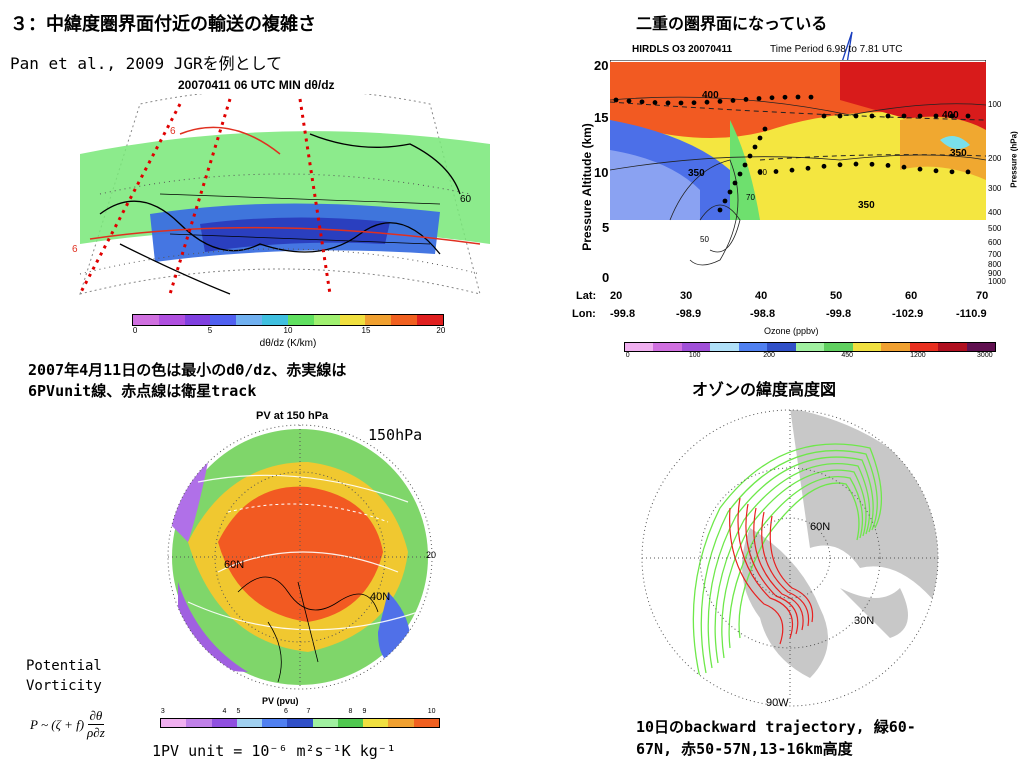 The image size is (1024, 768). What do you see at coordinates (776, 727) in the screenshot?
I see `trajectory-caption-line1: 10日のbackward trajectory, 緑60-` at bounding box center [776, 727].